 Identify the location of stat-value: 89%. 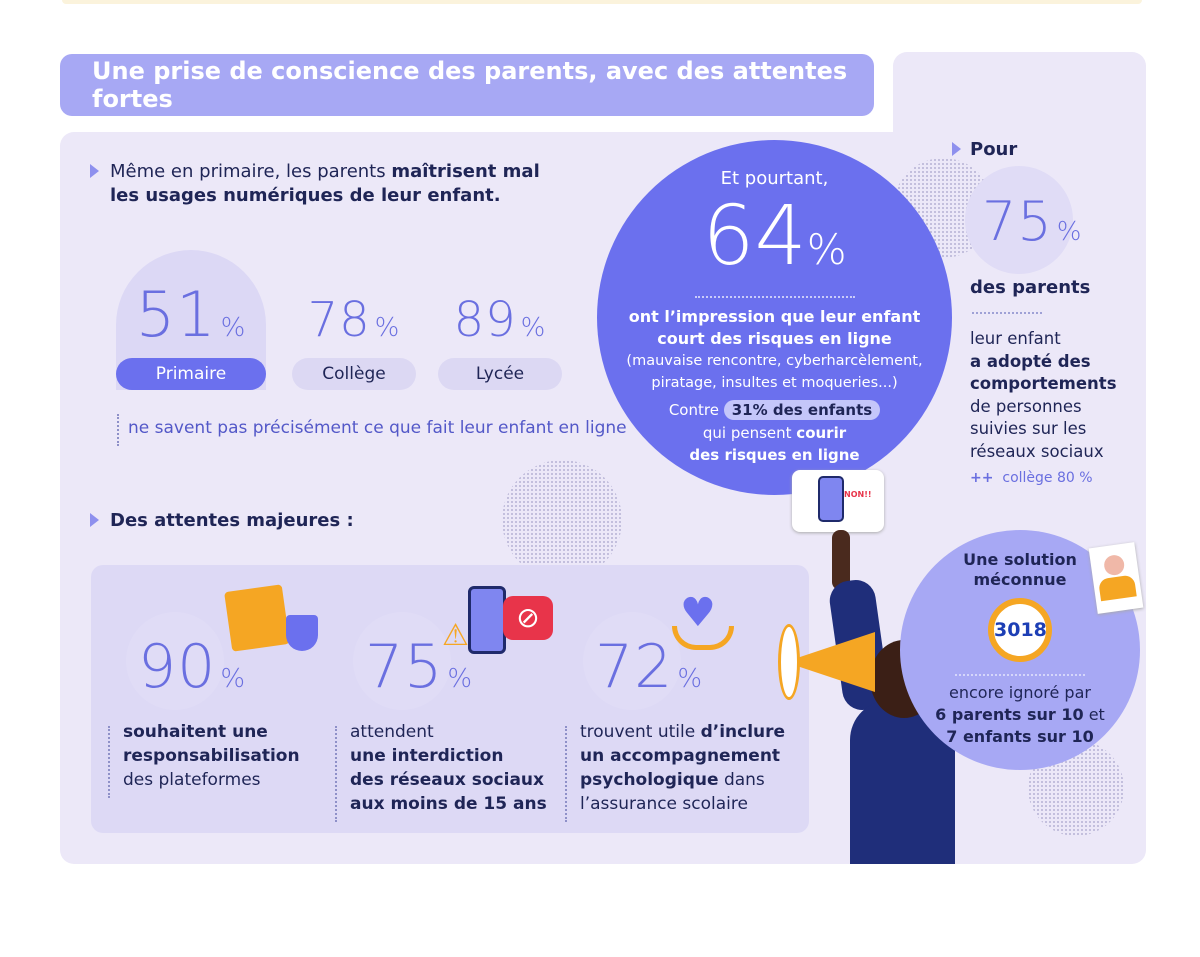
(500, 320).